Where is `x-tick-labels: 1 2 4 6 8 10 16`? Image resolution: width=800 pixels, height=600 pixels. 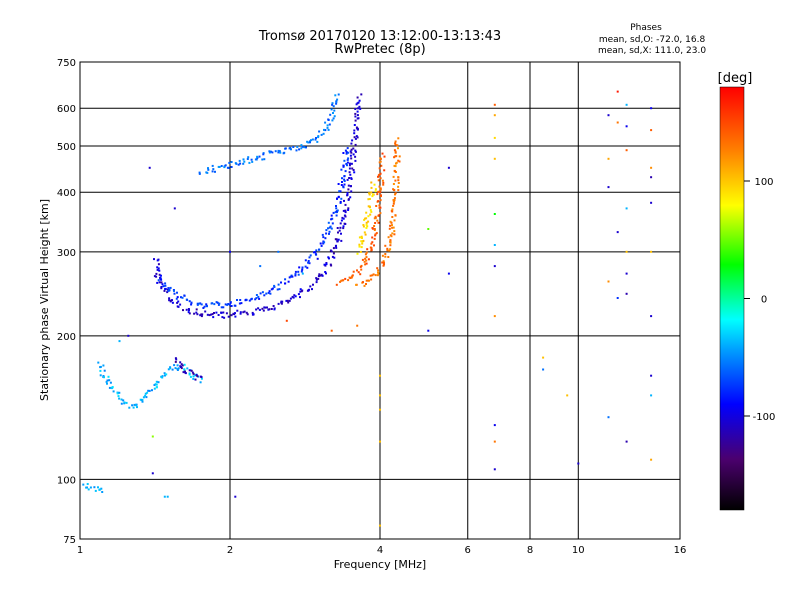 x-tick-labels: 1 2 4 6 8 10 16 is located at coordinates (382, 550).